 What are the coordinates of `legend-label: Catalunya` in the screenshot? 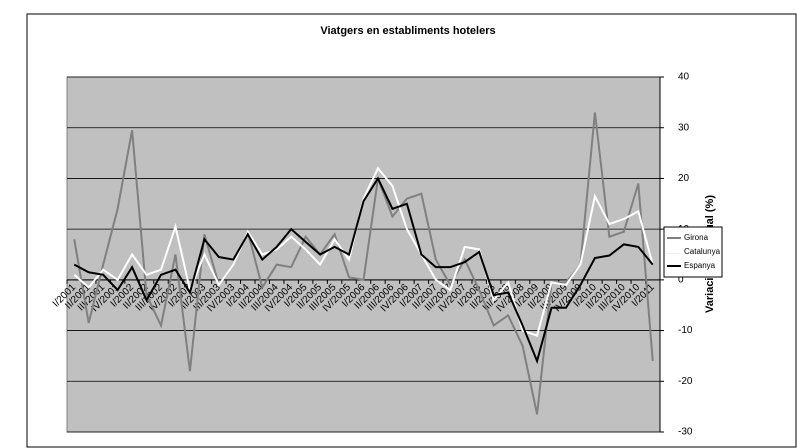 It's located at (702, 251).